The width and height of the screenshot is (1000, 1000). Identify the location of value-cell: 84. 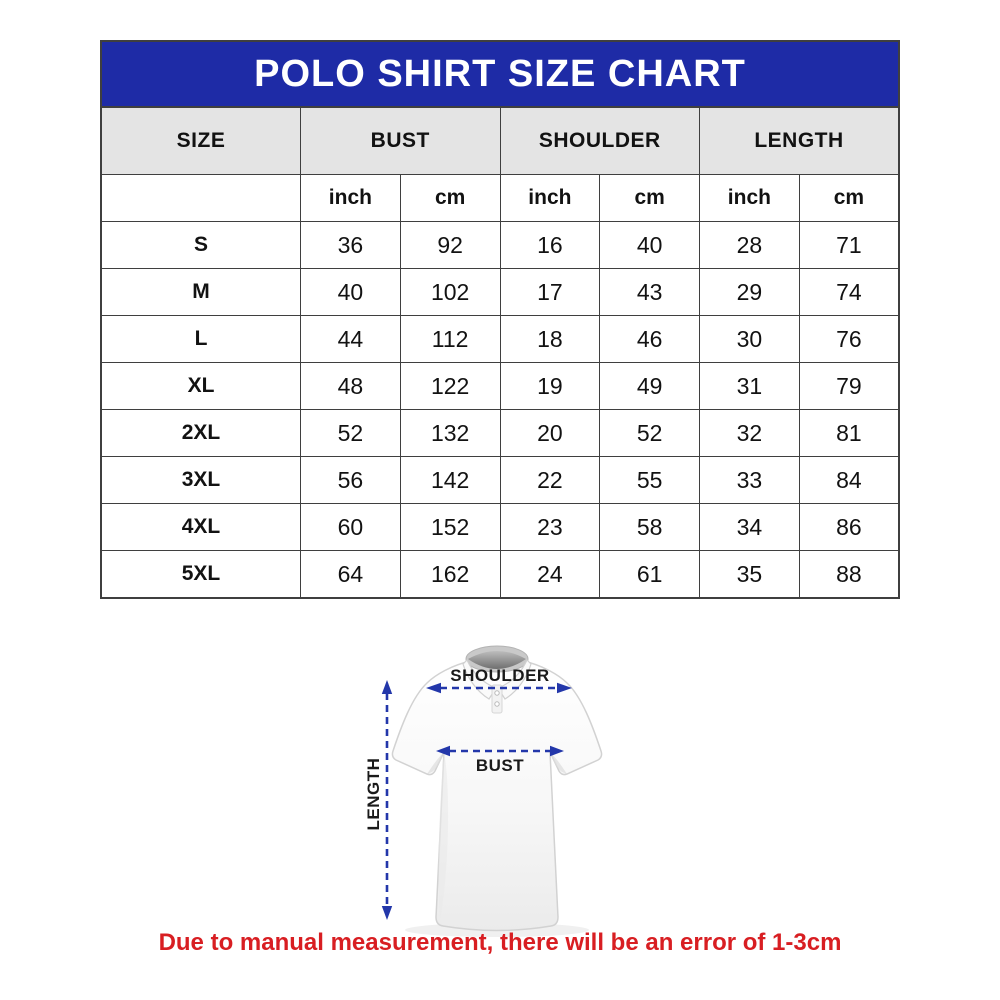
(849, 480).